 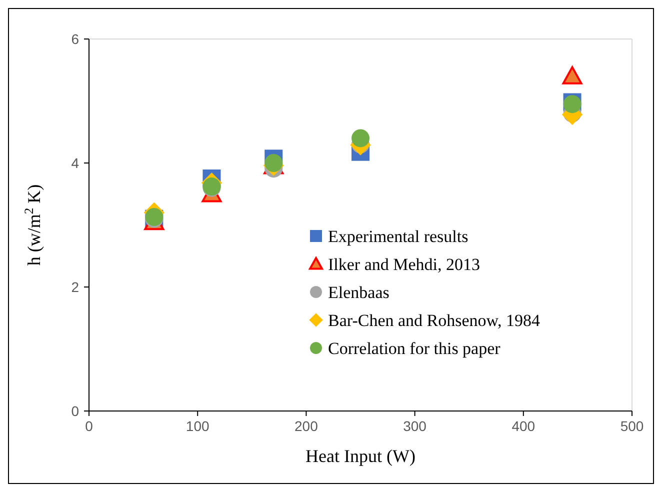 I want to click on x-axis-title: Heat Input (W), so click(x=361, y=456).